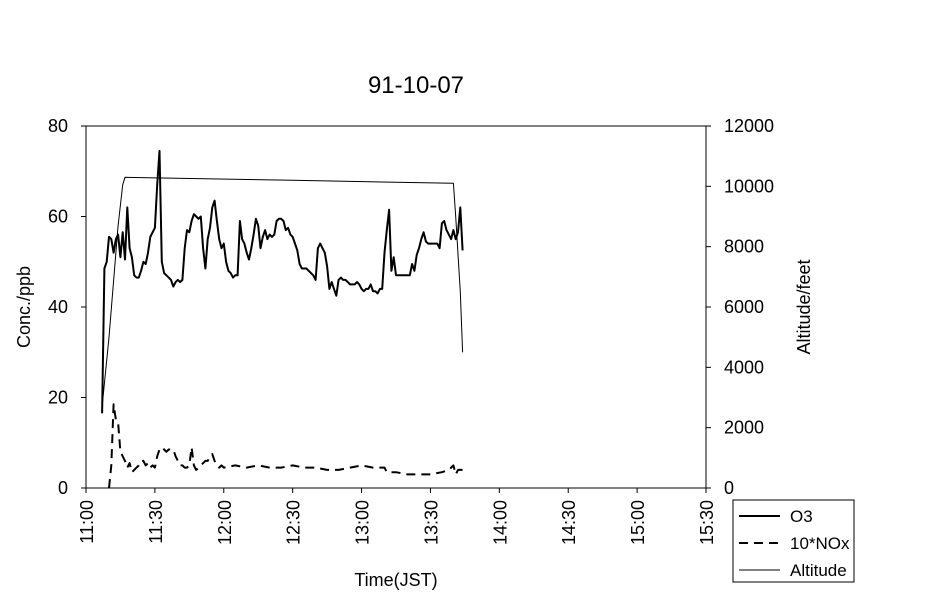  Describe the element at coordinates (63, 488) in the screenshot. I see `y-tick-label: 0` at that location.